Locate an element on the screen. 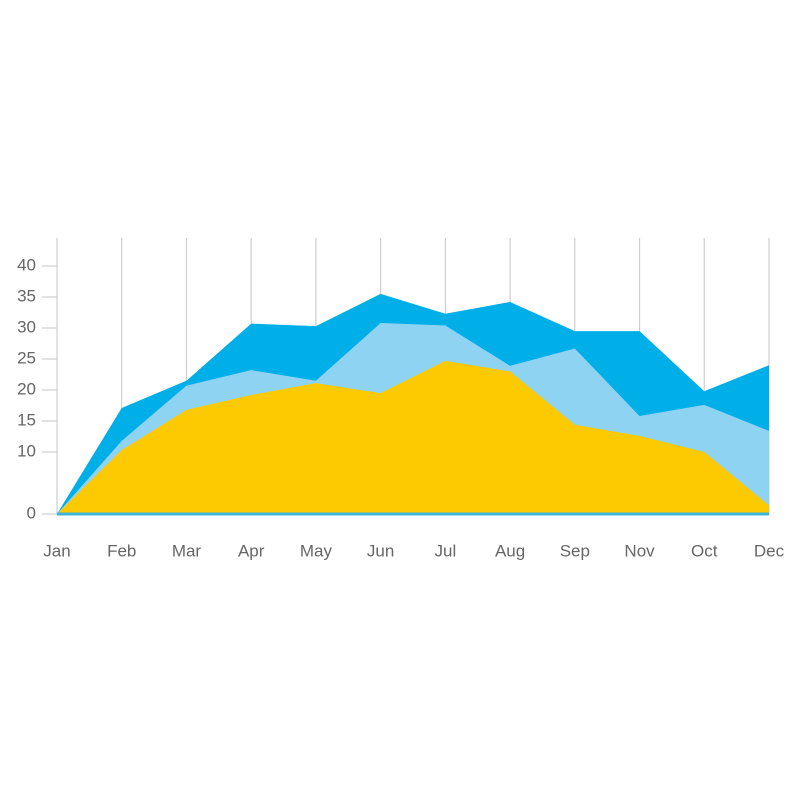 The height and width of the screenshot is (800, 800). y-tick-label: 15 is located at coordinates (26, 419).